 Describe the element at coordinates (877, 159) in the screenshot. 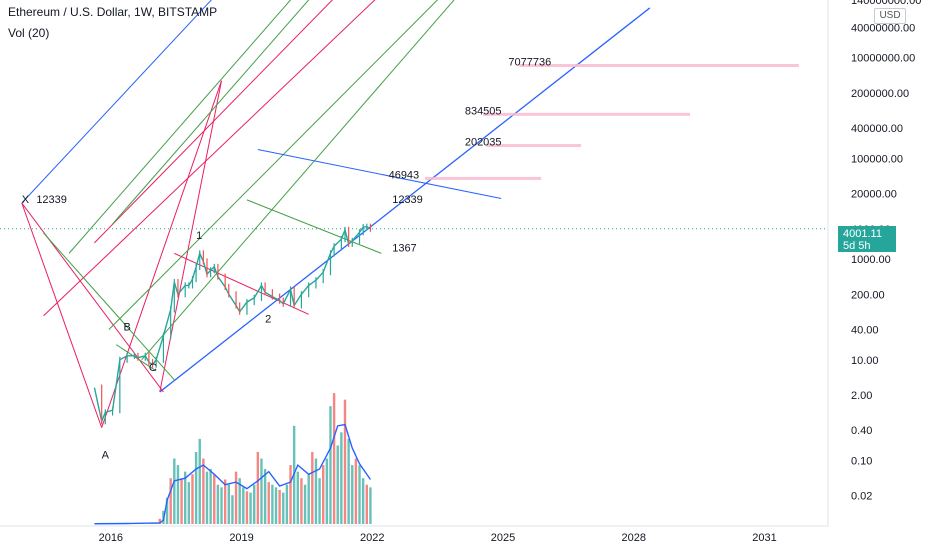

I see `y-tick-label: 100000.00` at that location.